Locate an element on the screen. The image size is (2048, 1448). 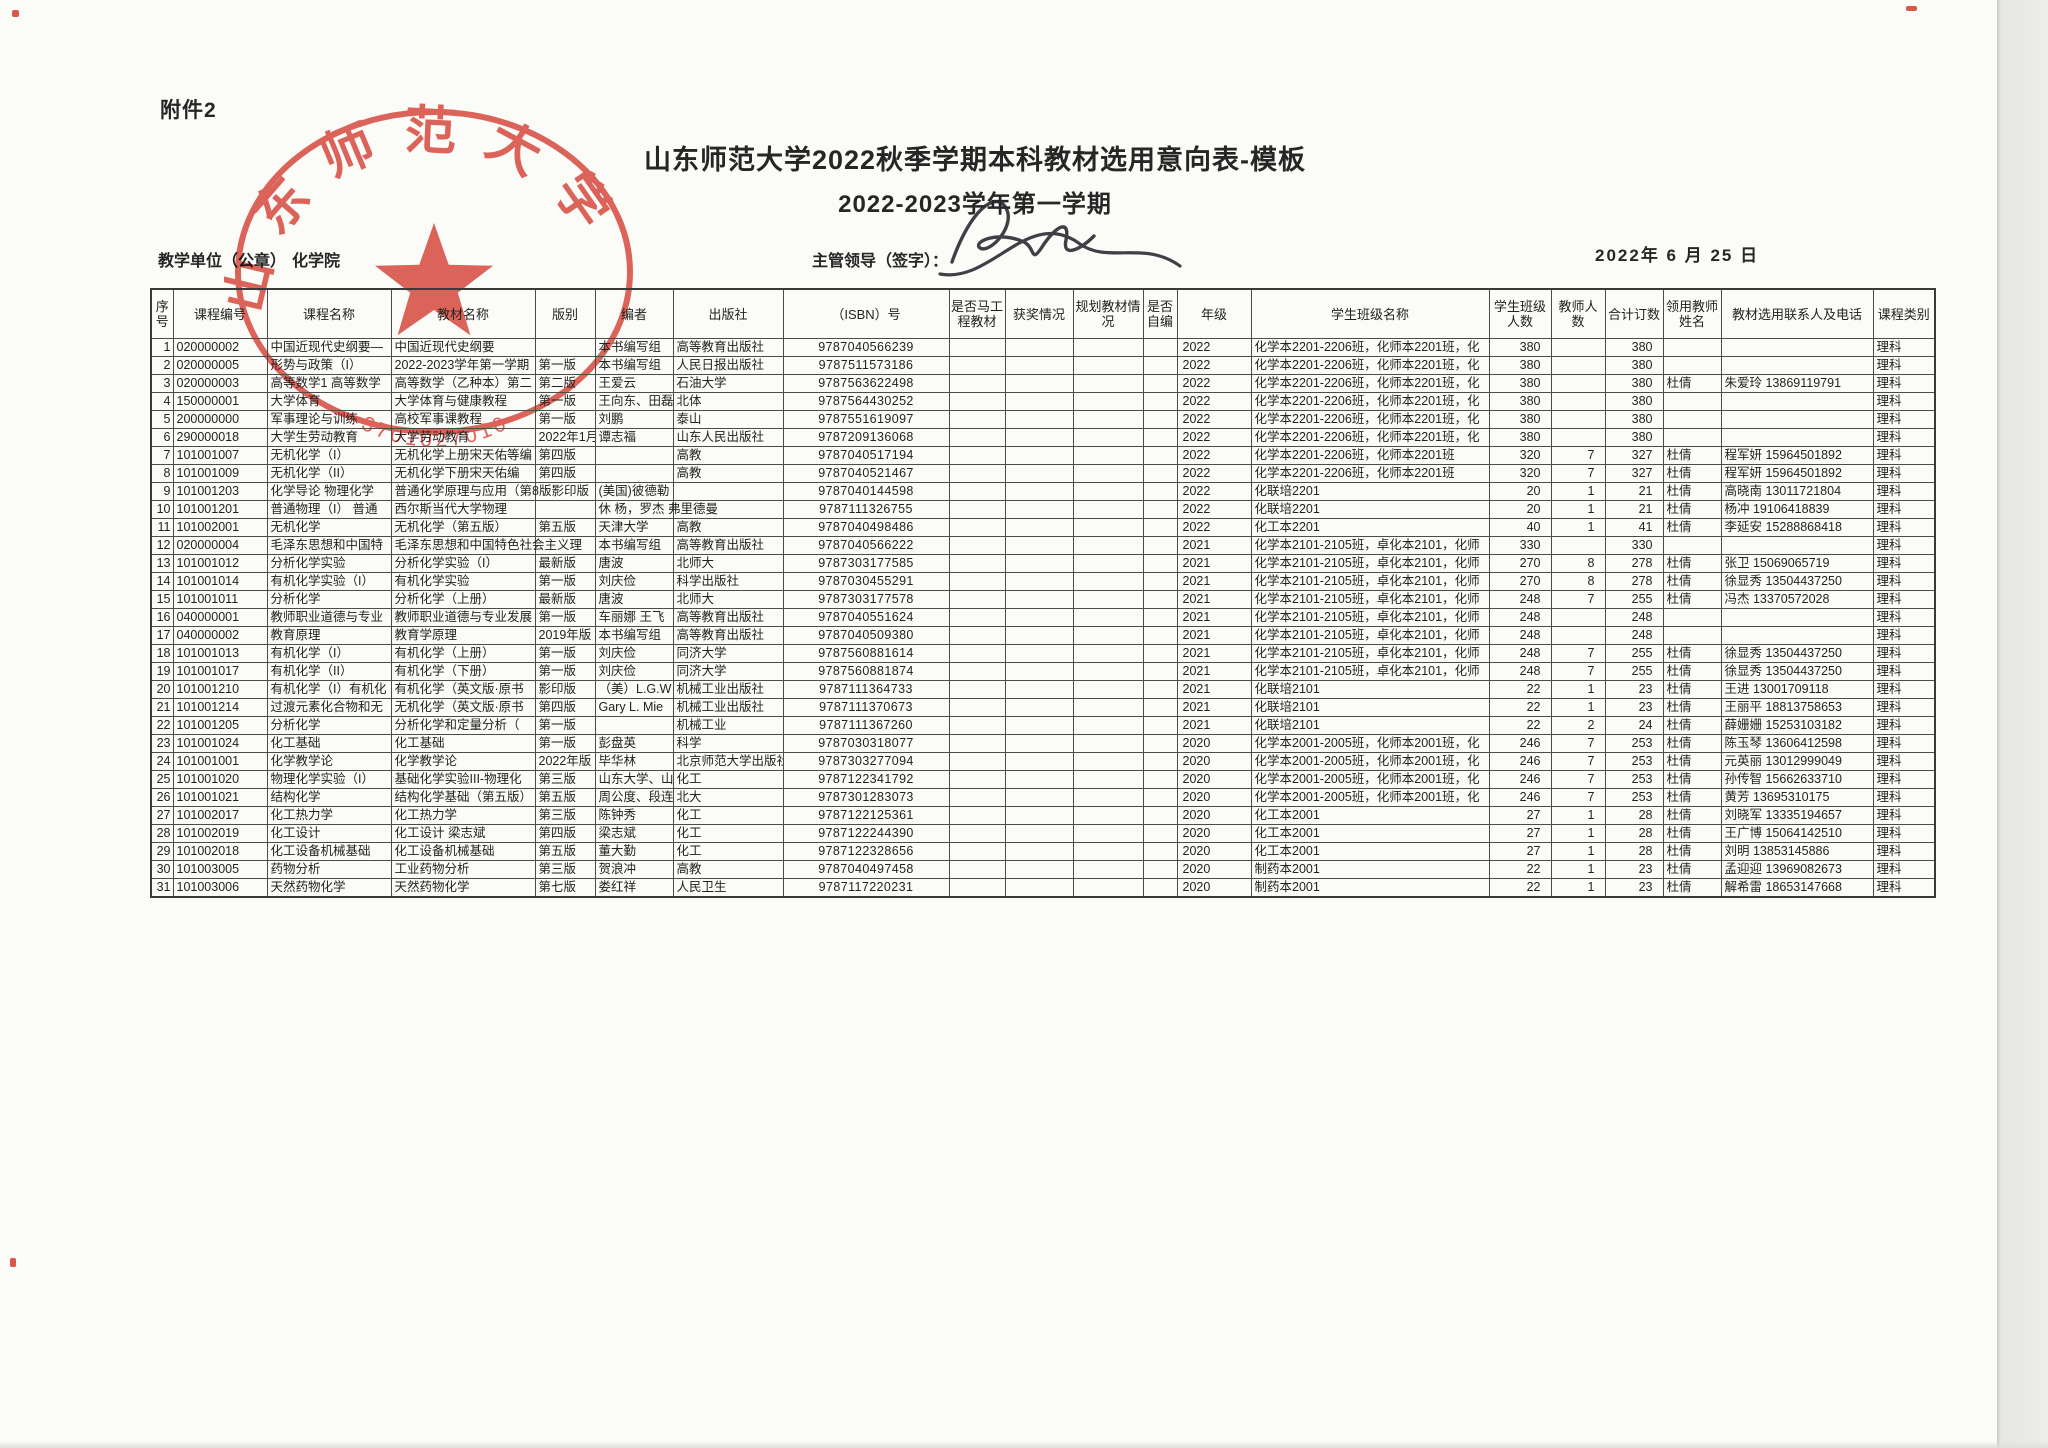
table-cell: 第五版 is located at coordinates (565, 527).